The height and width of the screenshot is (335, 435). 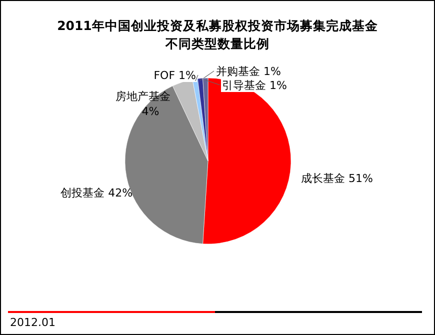 I want to click on slice-label: FOF 1%, so click(x=175, y=75).